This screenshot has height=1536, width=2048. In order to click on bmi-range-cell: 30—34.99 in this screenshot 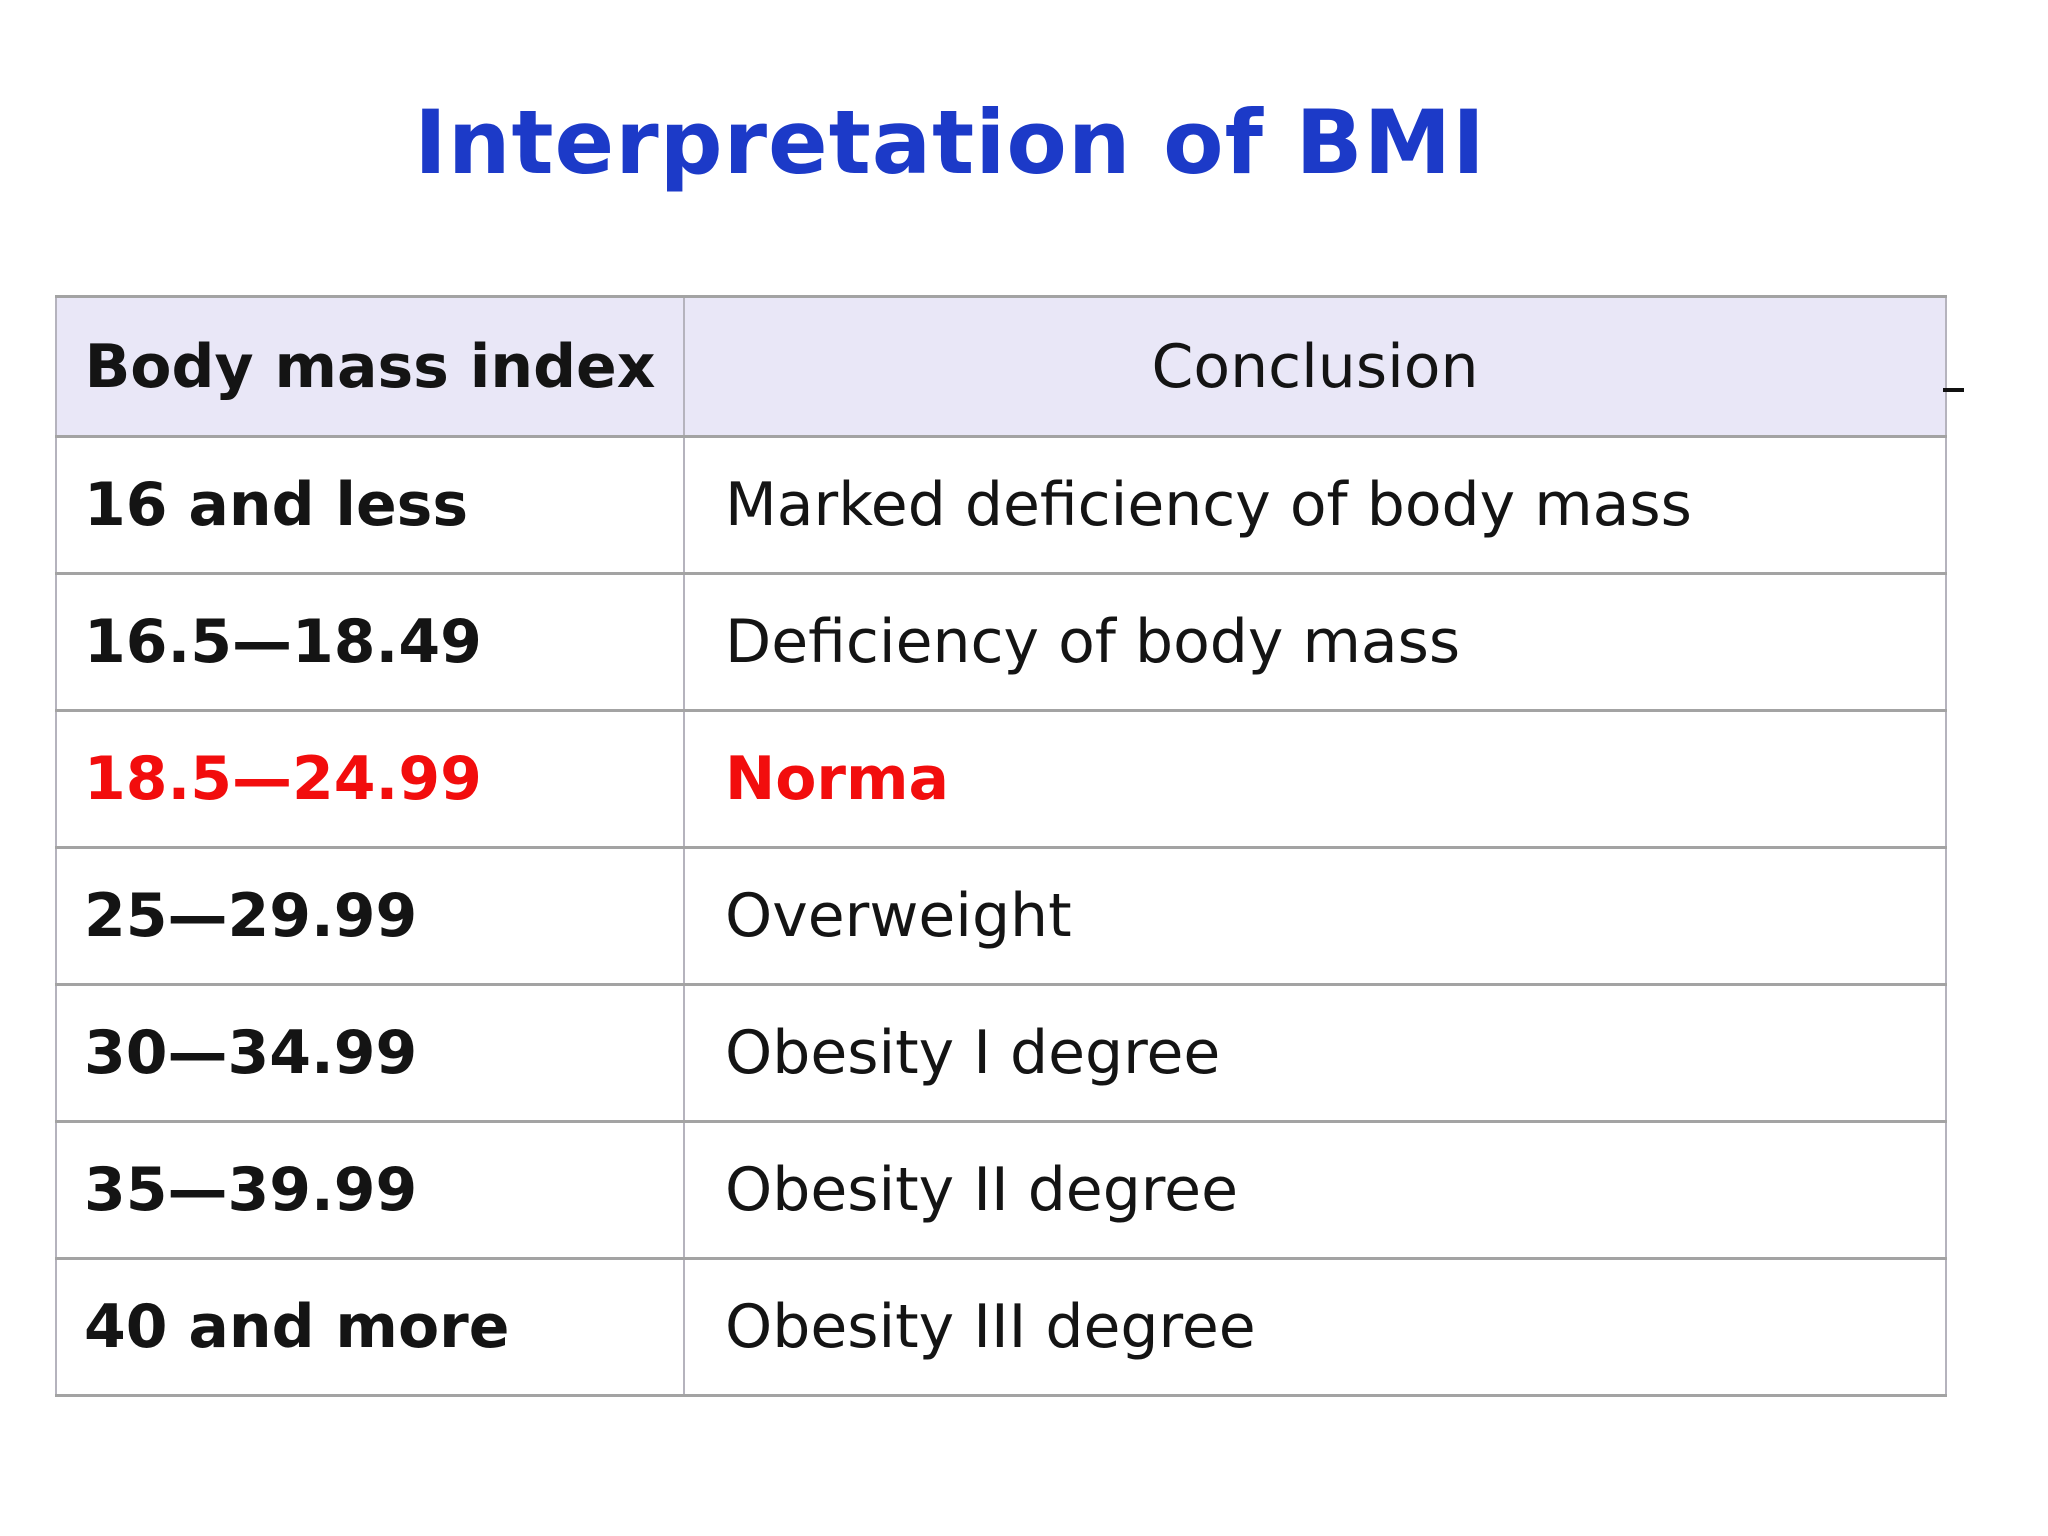, I will do `click(370, 1053)`.